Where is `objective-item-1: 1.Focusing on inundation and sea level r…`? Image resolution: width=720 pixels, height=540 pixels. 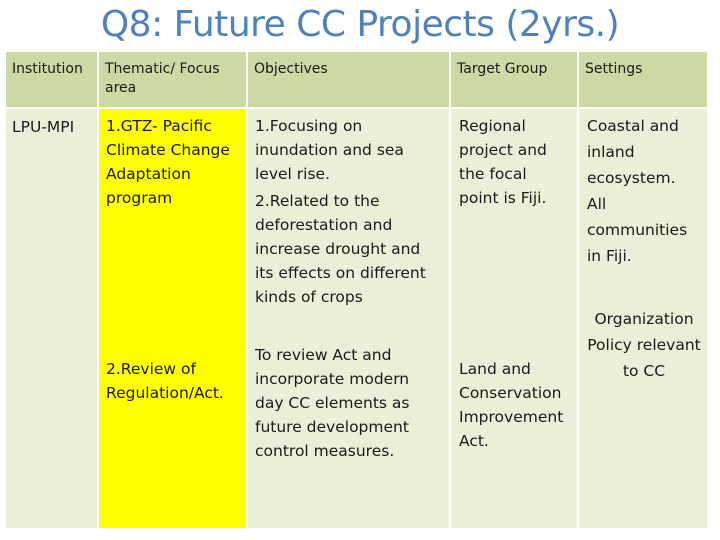 objective-item-1: 1.Focusing on inundation and sea level r… is located at coordinates (329, 150).